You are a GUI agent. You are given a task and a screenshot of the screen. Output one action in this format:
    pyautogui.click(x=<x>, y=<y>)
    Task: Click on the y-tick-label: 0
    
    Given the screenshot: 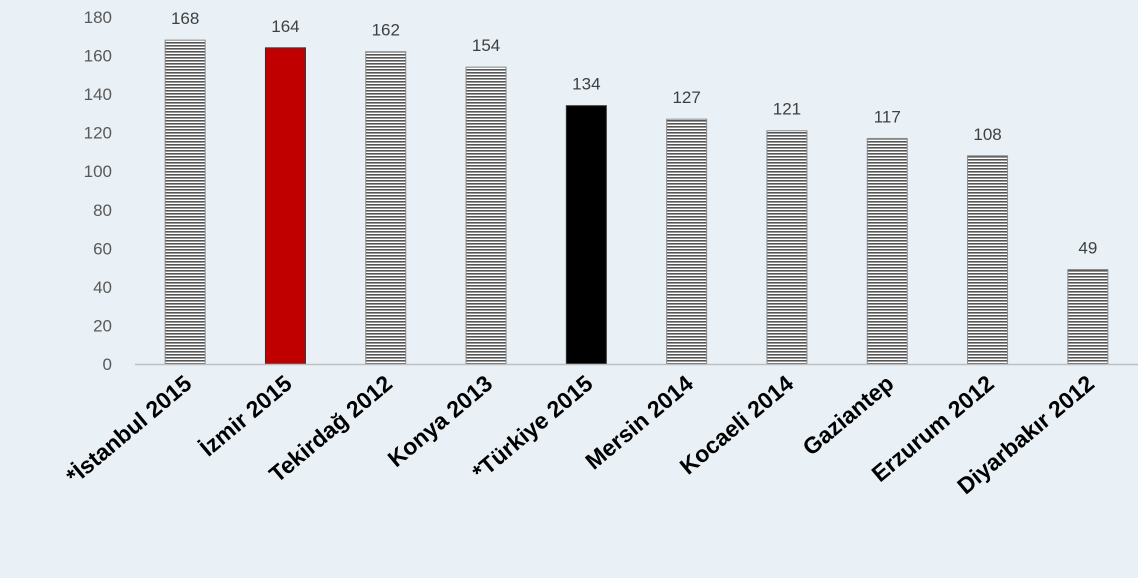 What is the action you would take?
    pyautogui.click(x=107, y=364)
    